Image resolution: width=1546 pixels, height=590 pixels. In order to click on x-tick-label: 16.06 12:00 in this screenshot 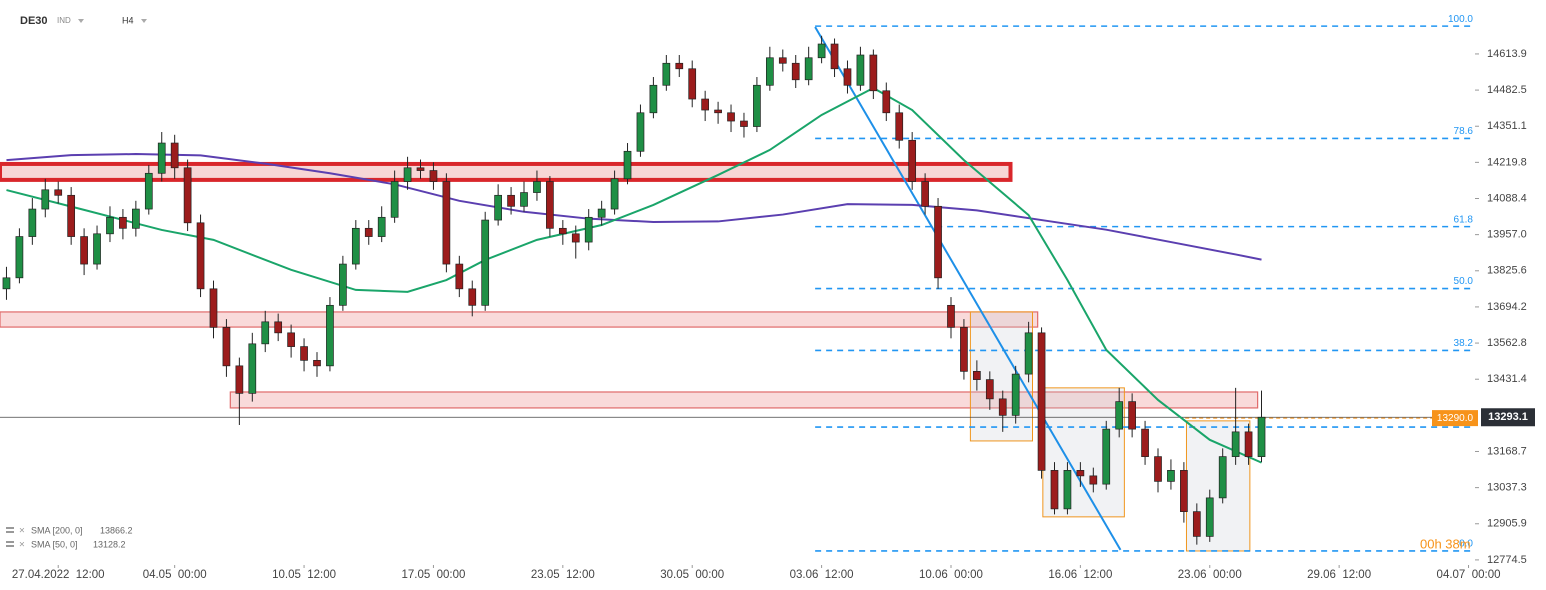, I will do `click(1080, 575)`.